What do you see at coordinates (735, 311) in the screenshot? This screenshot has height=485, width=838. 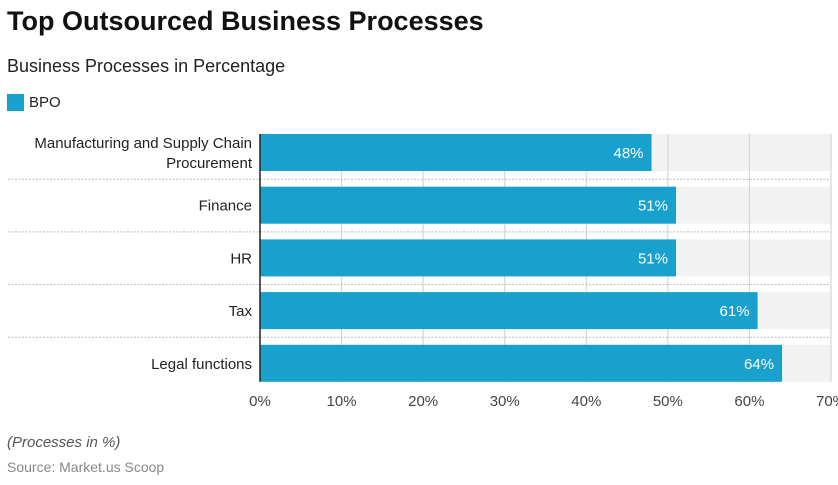 I see `data-label: 61%` at bounding box center [735, 311].